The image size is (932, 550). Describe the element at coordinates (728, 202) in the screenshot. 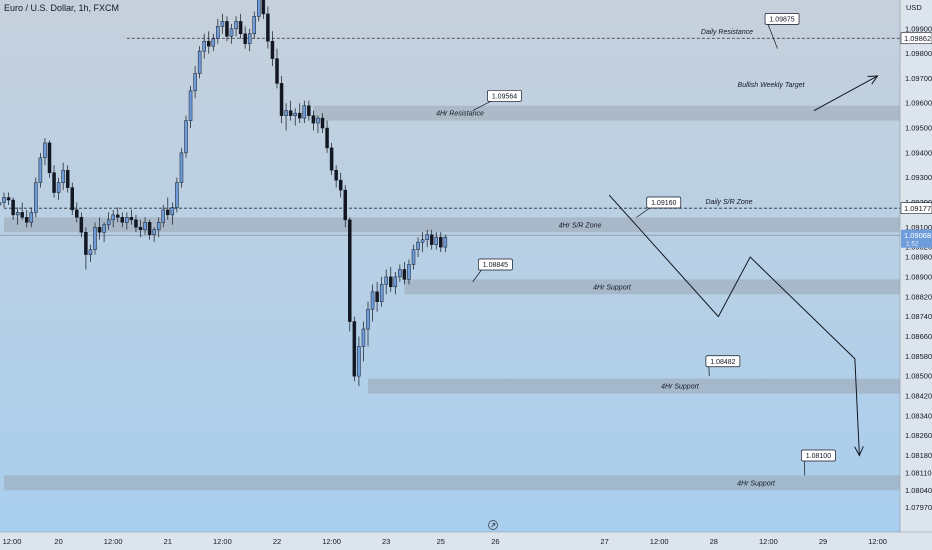

I see `dashed-line-label-1: Daily S/R Zone` at that location.